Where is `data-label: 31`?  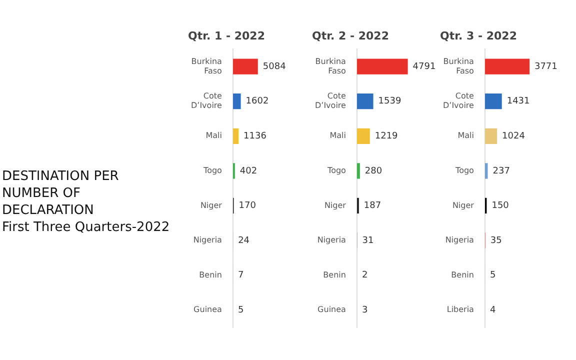
data-label: 31 is located at coordinates (368, 241).